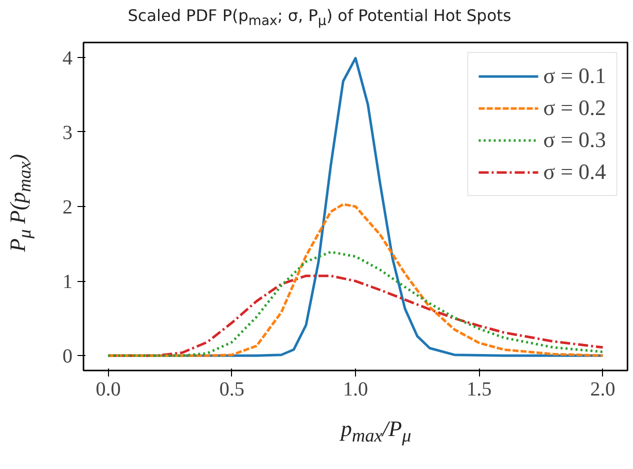  I want to click on x-tick-label: 1.5, so click(479, 389).